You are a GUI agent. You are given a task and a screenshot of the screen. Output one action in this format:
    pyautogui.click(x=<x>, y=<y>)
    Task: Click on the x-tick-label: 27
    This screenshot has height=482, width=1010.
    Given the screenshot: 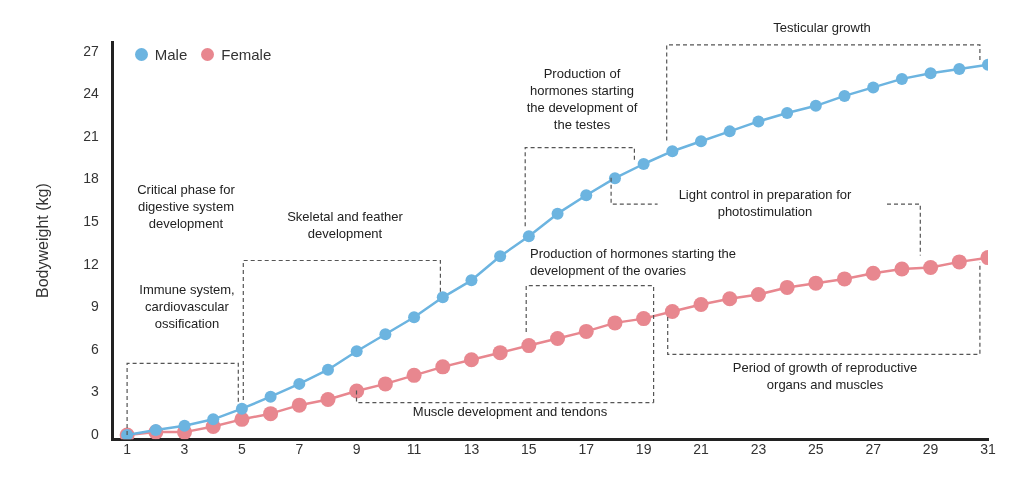 What is the action you would take?
    pyautogui.click(x=873, y=449)
    